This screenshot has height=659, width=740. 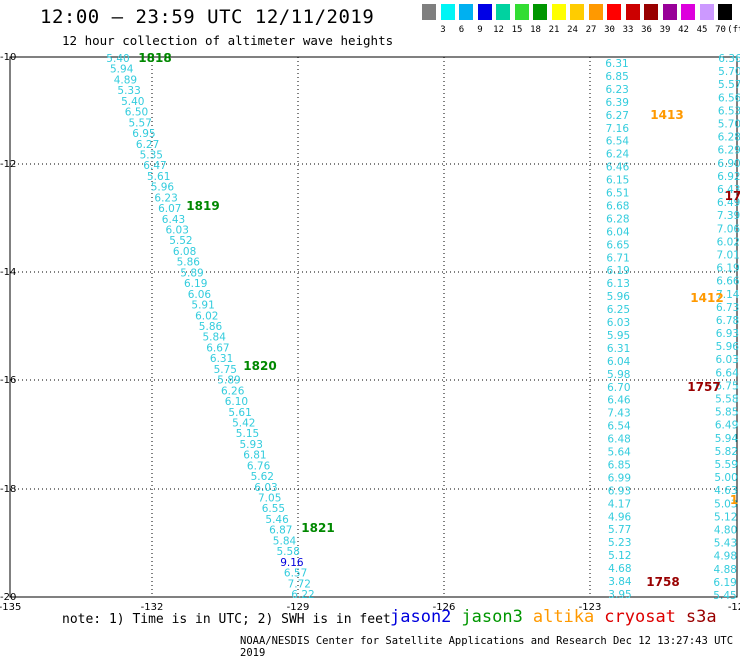 What do you see at coordinates (151, 155) in the screenshot?
I see `swh-value-label: 5.35` at bounding box center [151, 155].